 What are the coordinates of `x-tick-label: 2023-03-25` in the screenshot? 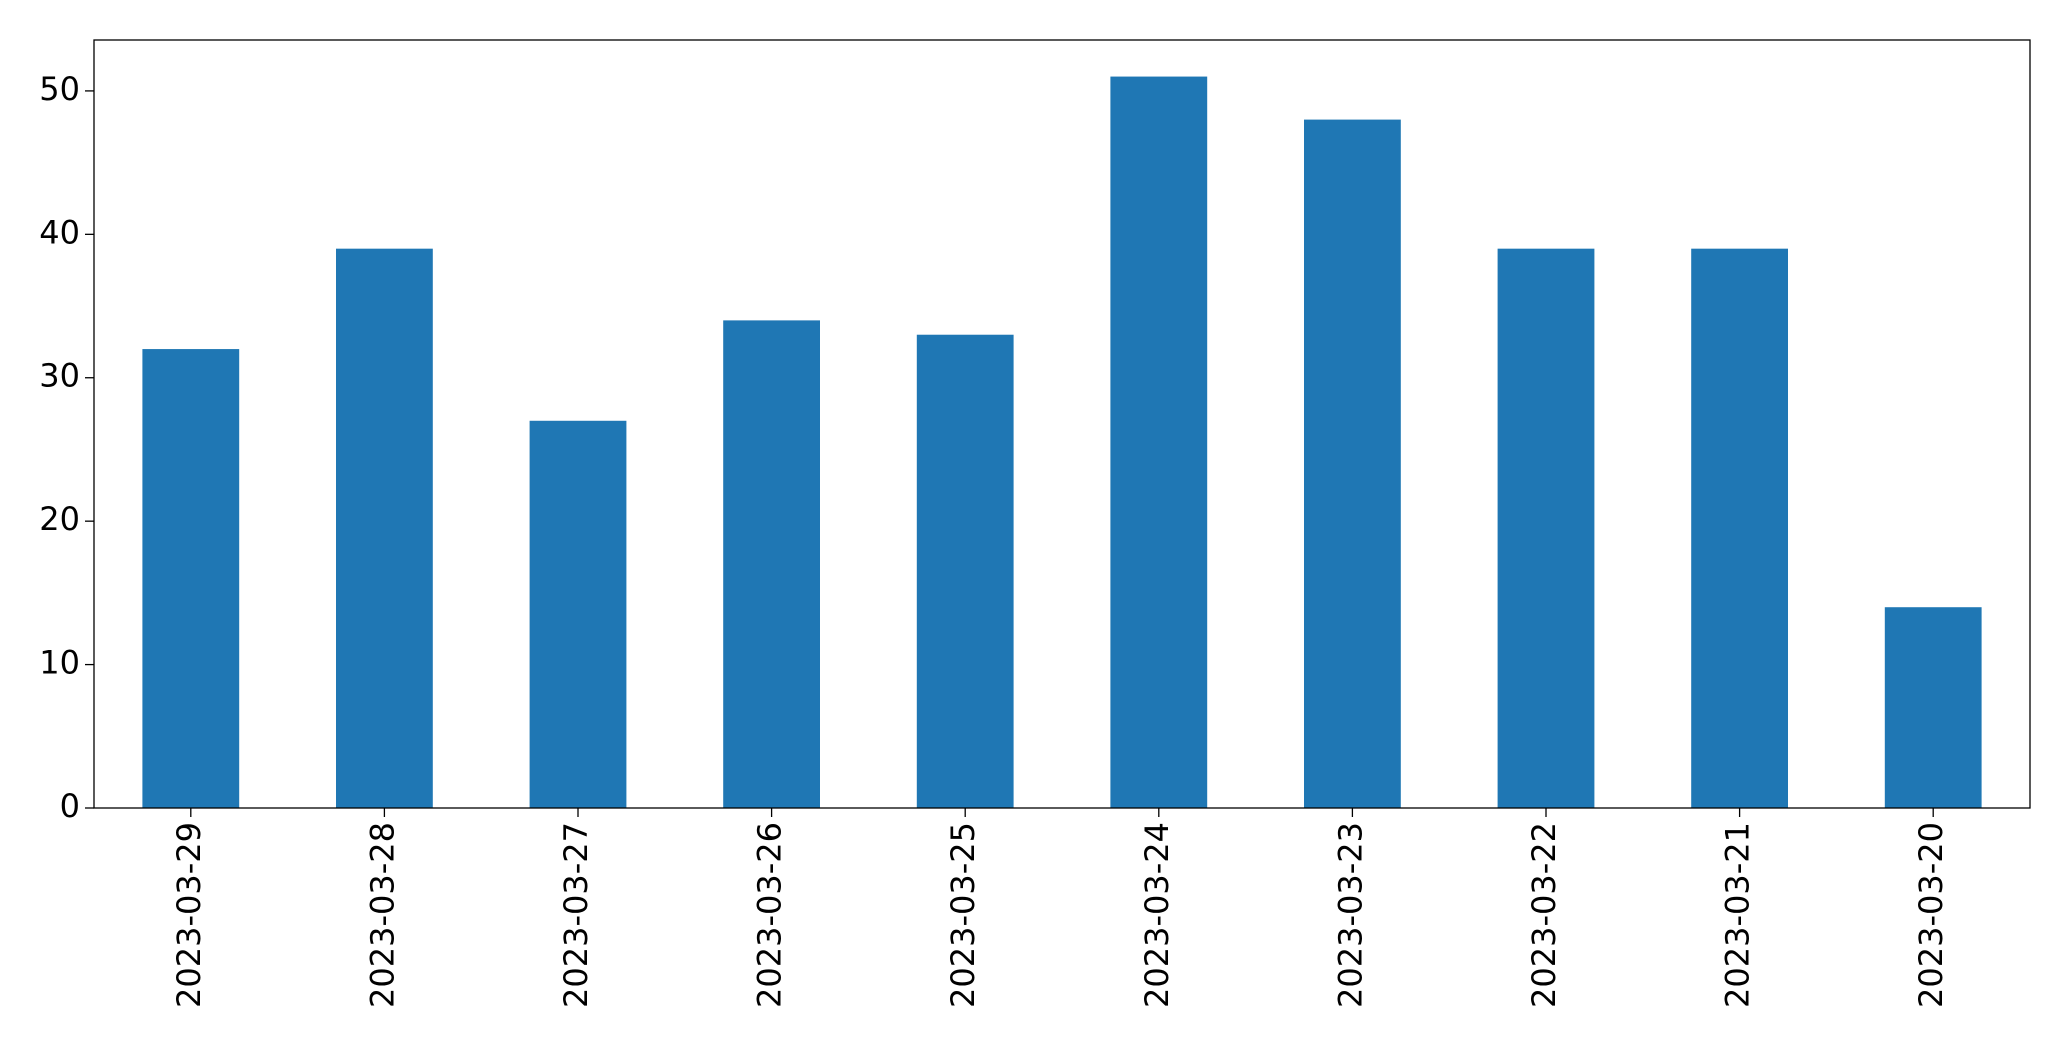 It's located at (963, 915).